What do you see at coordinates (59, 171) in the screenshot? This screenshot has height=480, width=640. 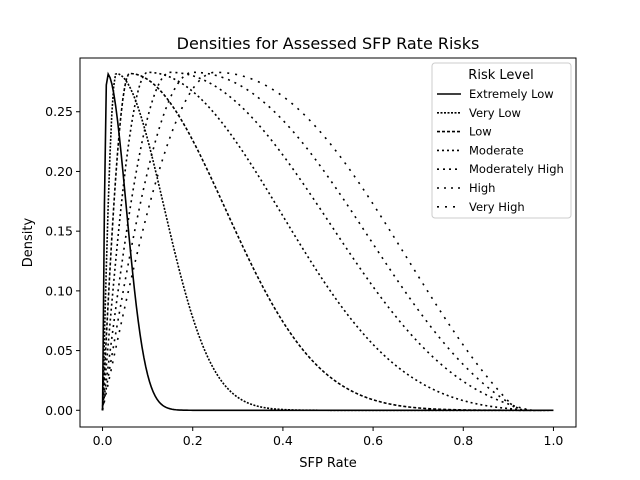 I see `y-tick-label: 0.20` at bounding box center [59, 171].